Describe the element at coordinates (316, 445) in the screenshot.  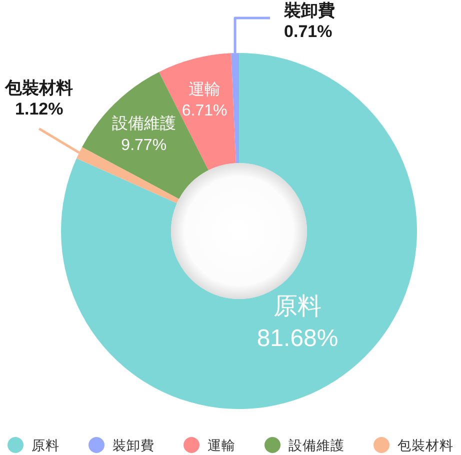
I see `legend-label: 設備維護` at that location.